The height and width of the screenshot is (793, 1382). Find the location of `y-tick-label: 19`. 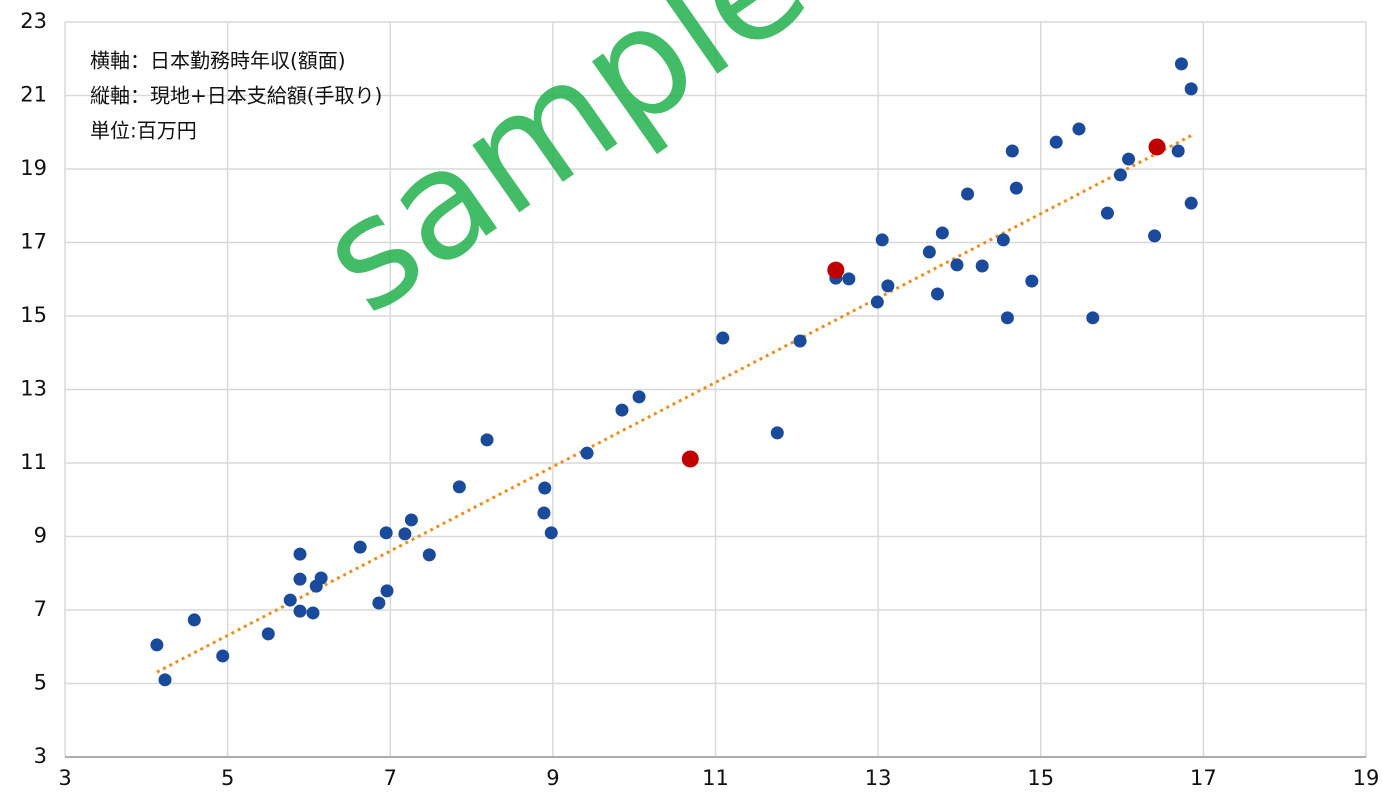

y-tick-label: 19 is located at coordinates (33, 168).